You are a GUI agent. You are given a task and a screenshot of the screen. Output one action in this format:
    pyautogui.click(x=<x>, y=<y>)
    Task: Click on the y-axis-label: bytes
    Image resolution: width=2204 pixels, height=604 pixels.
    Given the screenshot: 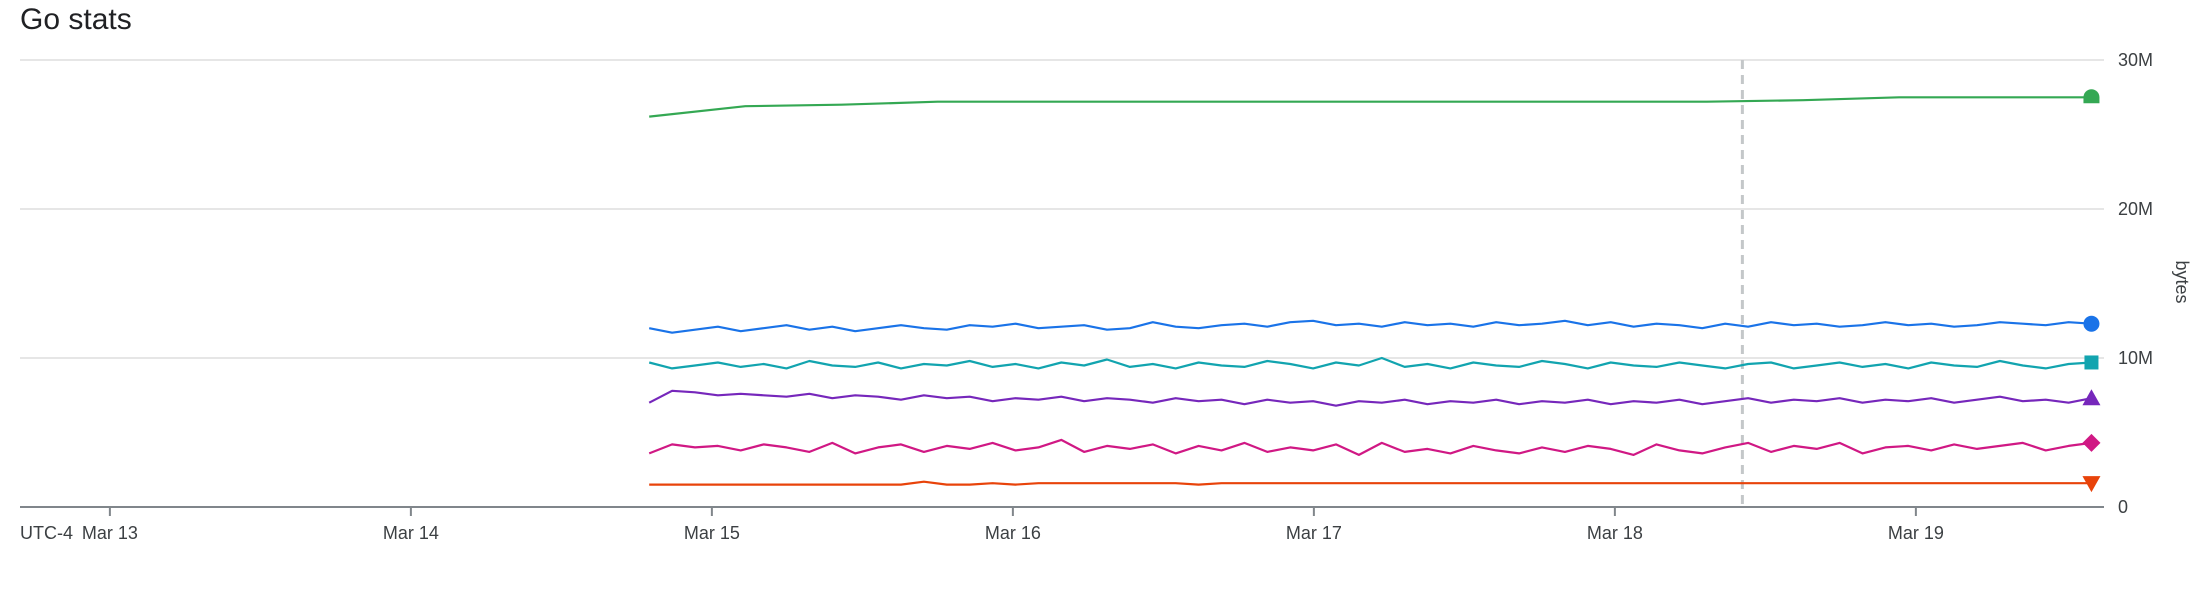 What is the action you would take?
    pyautogui.click(x=2182, y=281)
    